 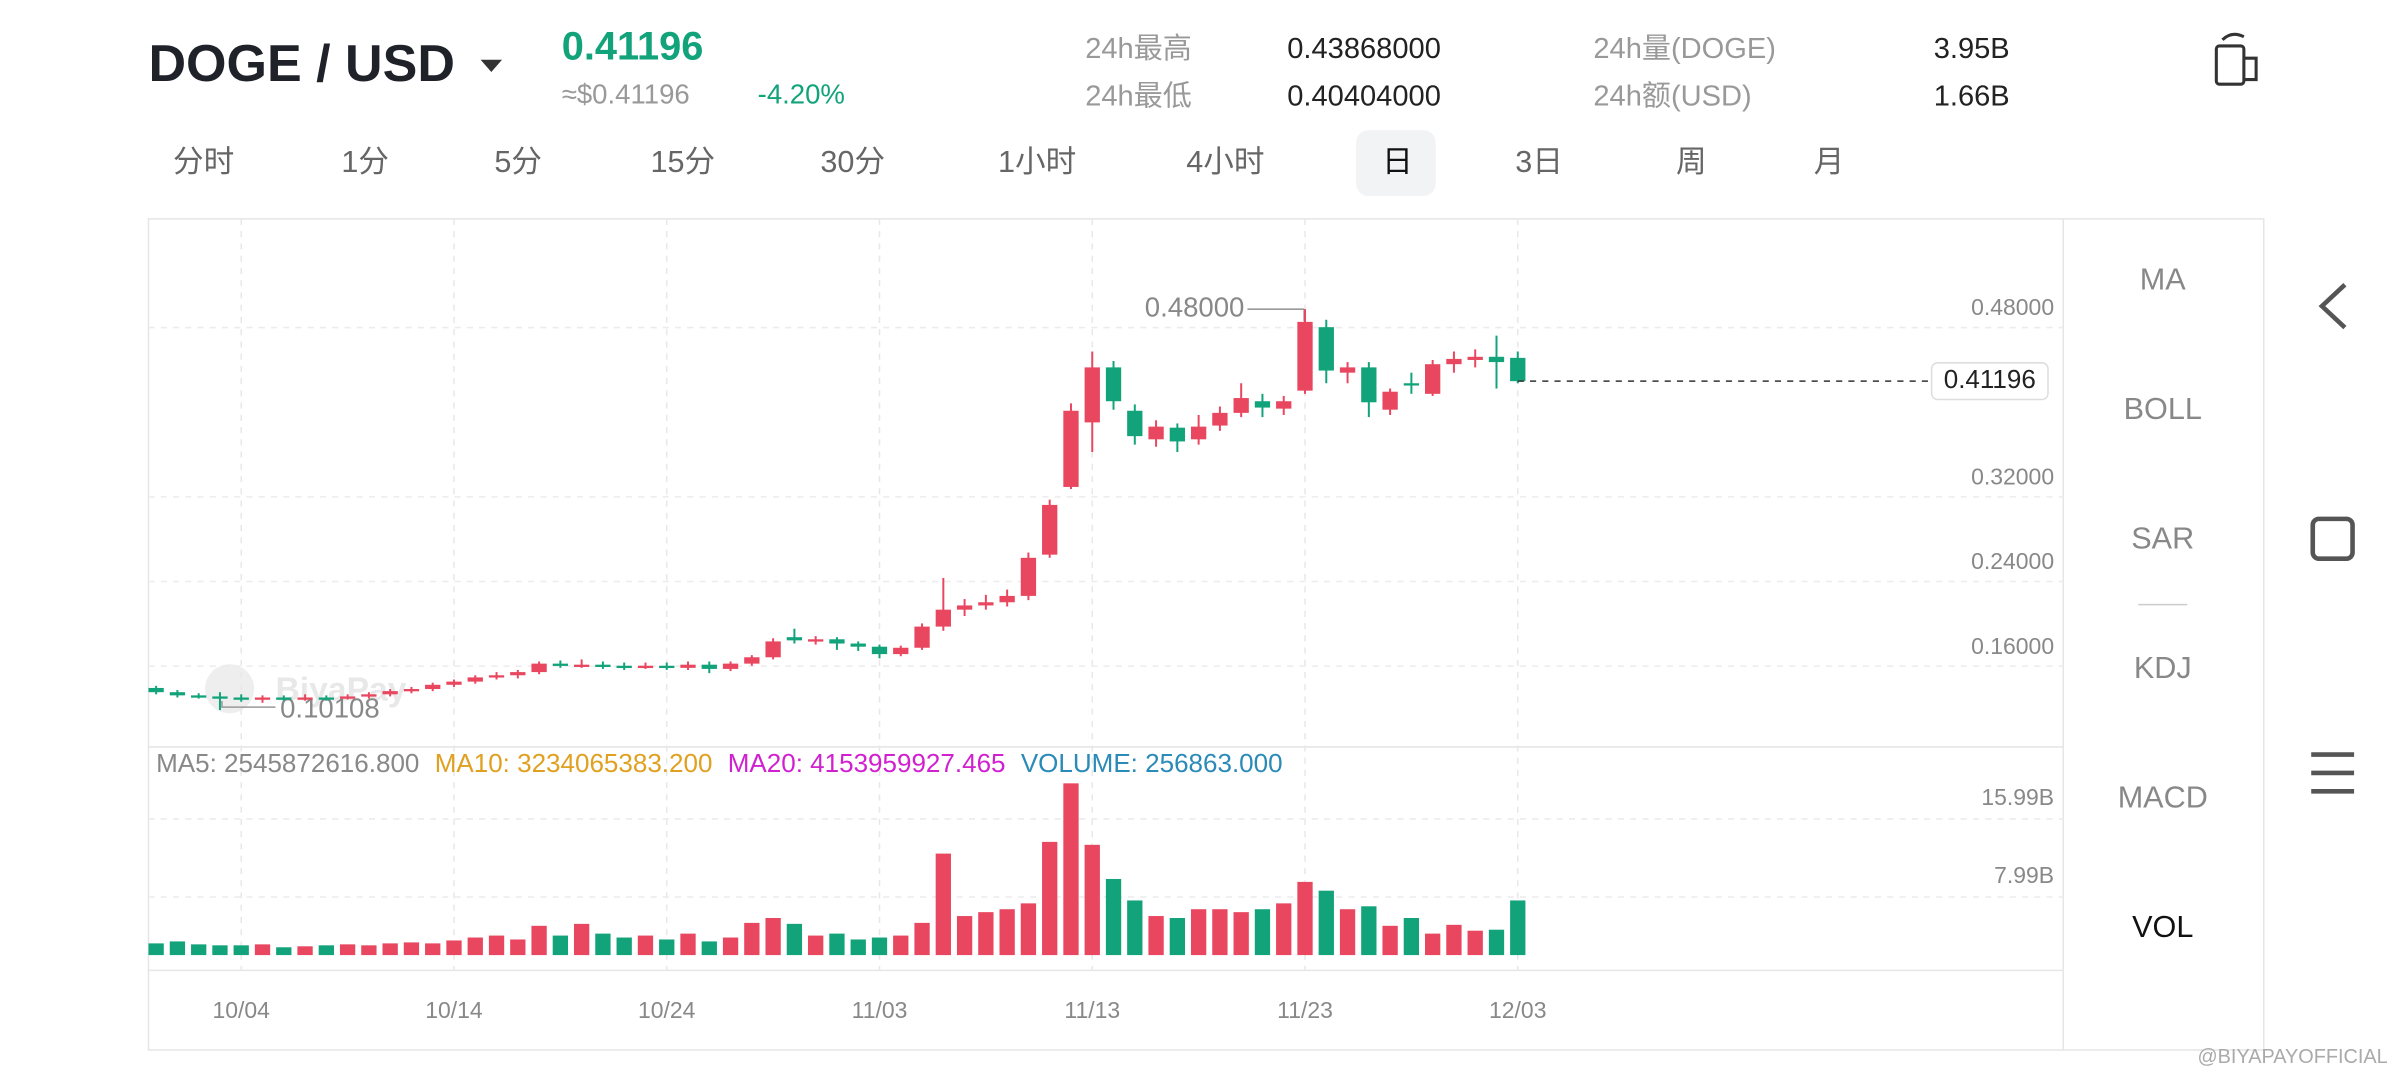 I want to click on time-tab: 分时, so click(x=203, y=162).